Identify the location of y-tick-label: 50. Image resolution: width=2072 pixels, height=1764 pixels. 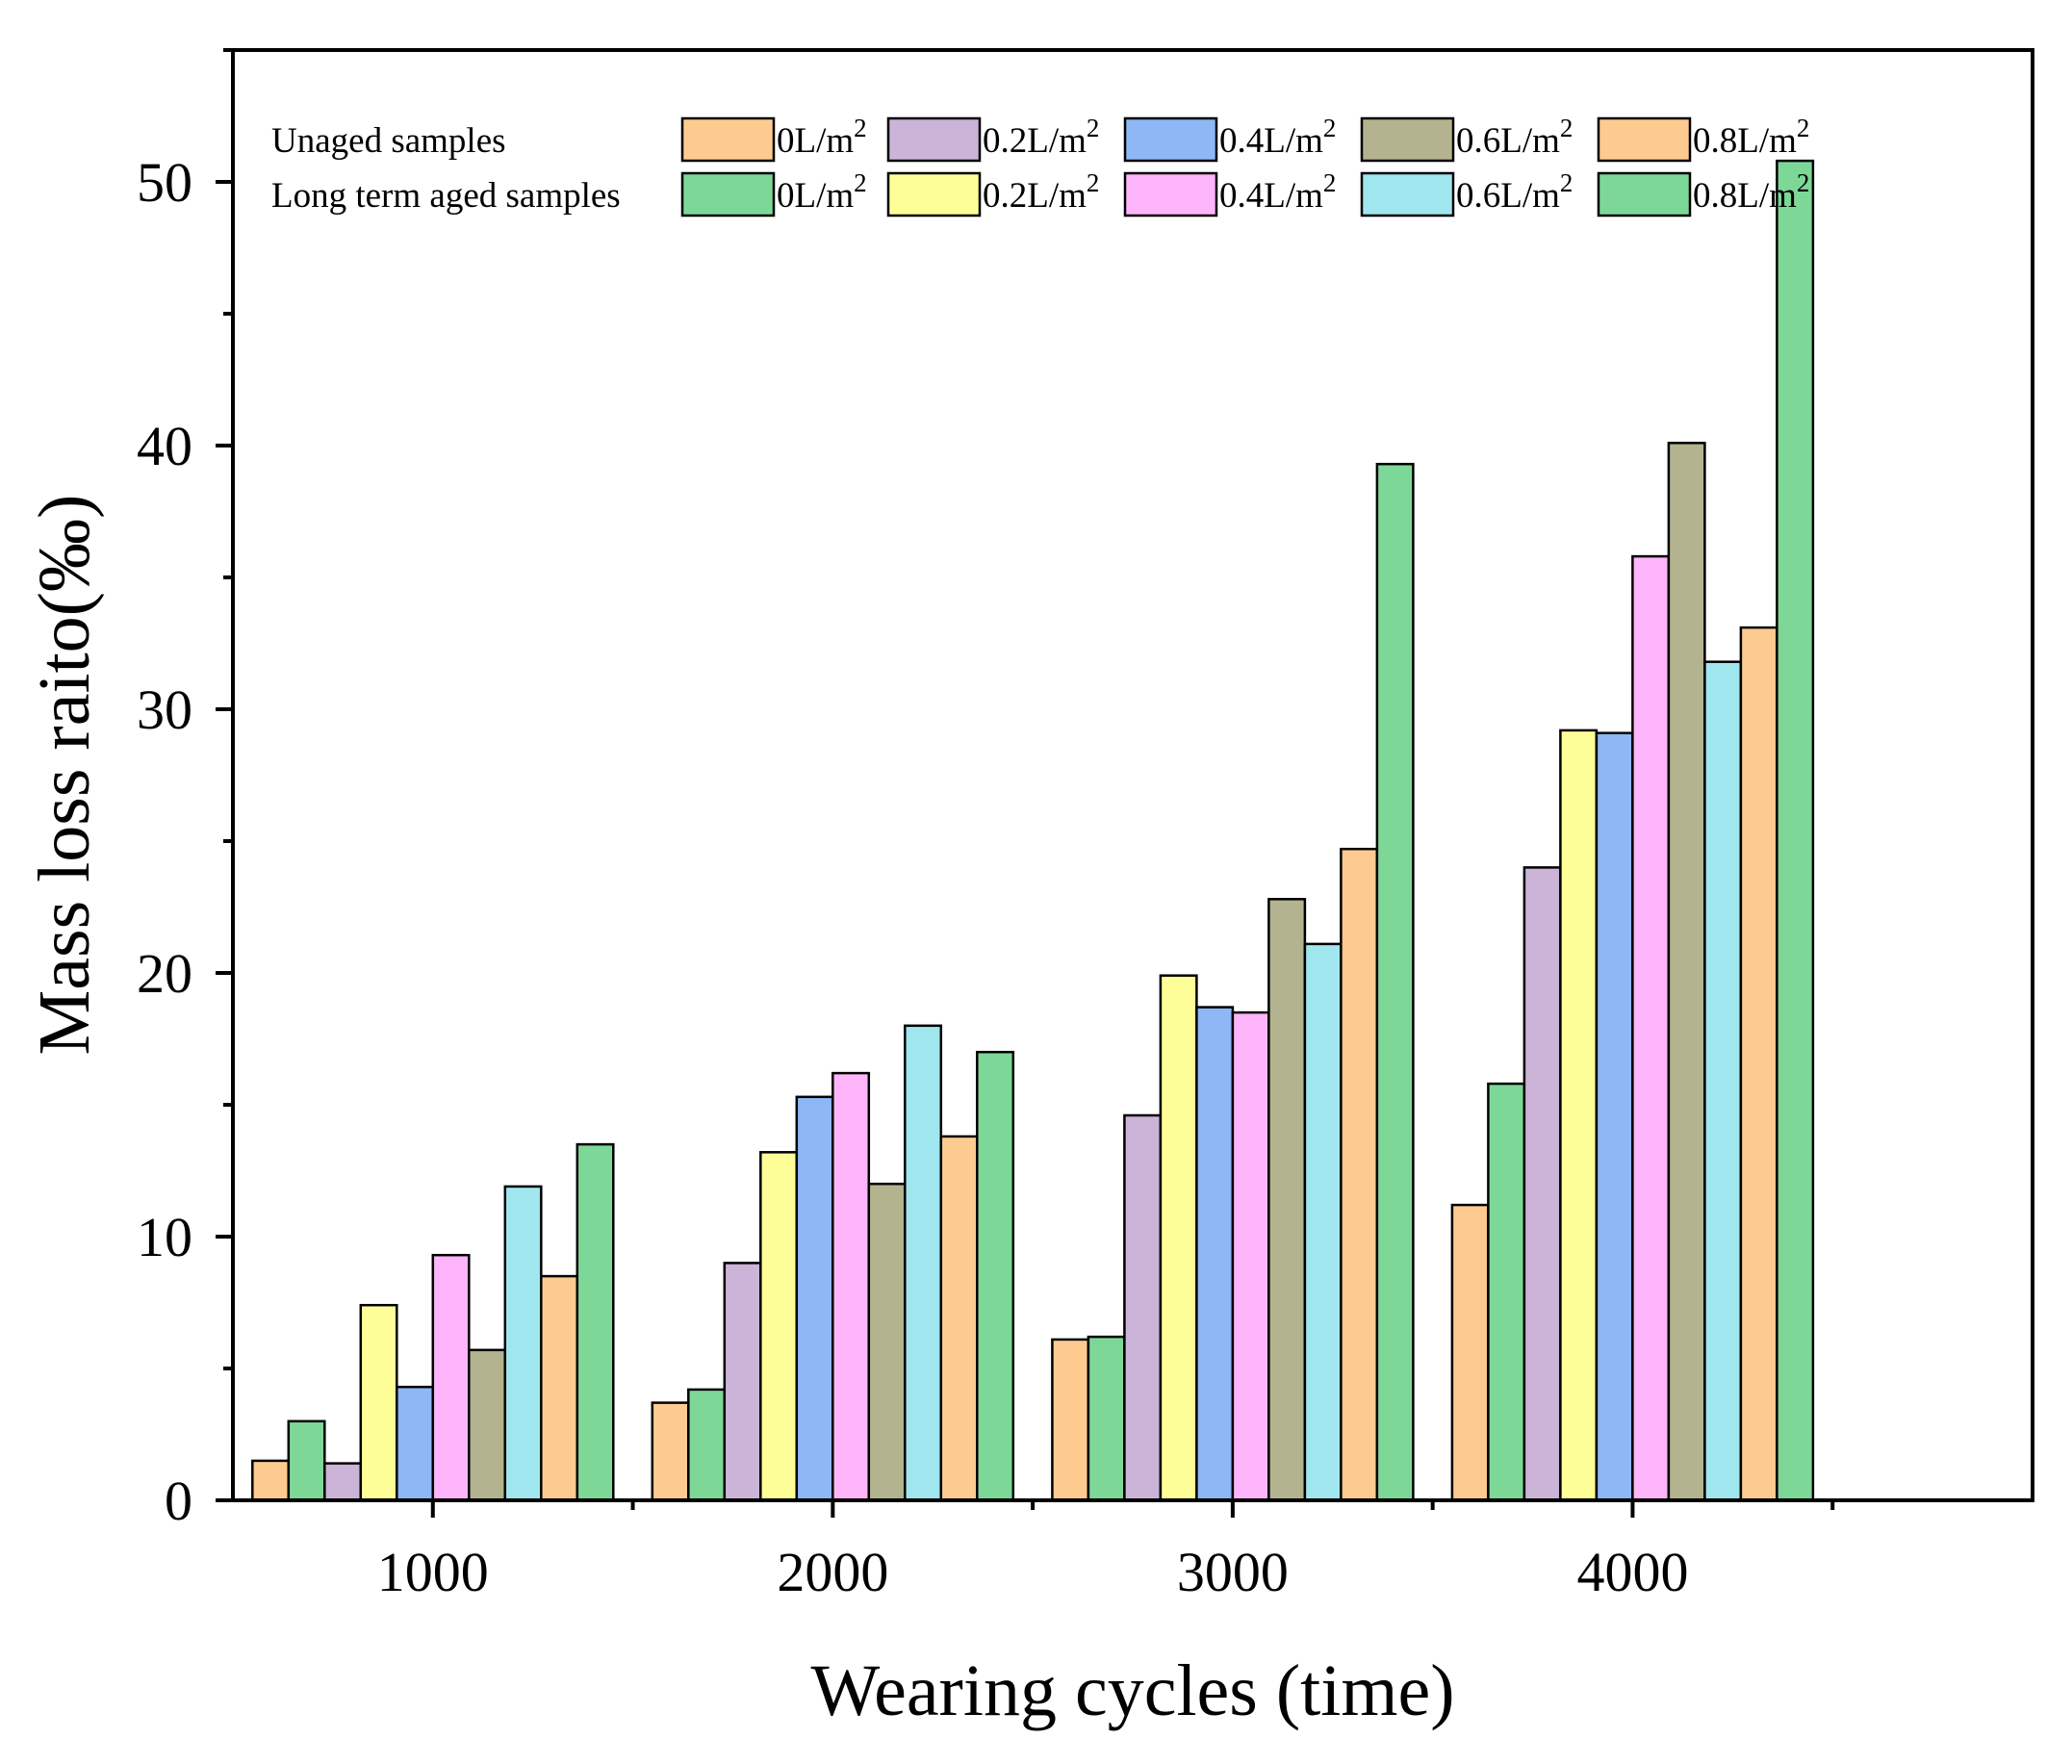
(164, 182).